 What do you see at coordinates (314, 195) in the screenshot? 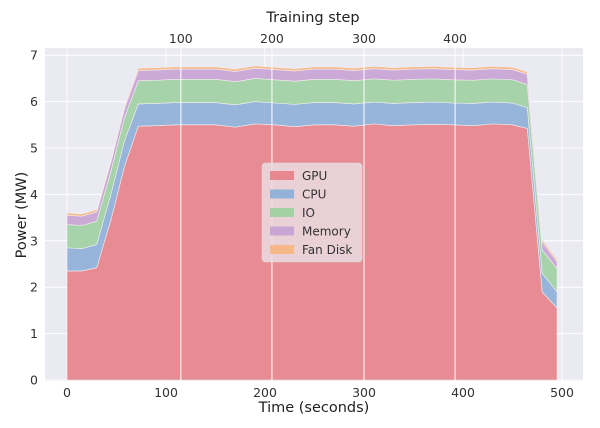
I see `legend-label: CPU` at bounding box center [314, 195].